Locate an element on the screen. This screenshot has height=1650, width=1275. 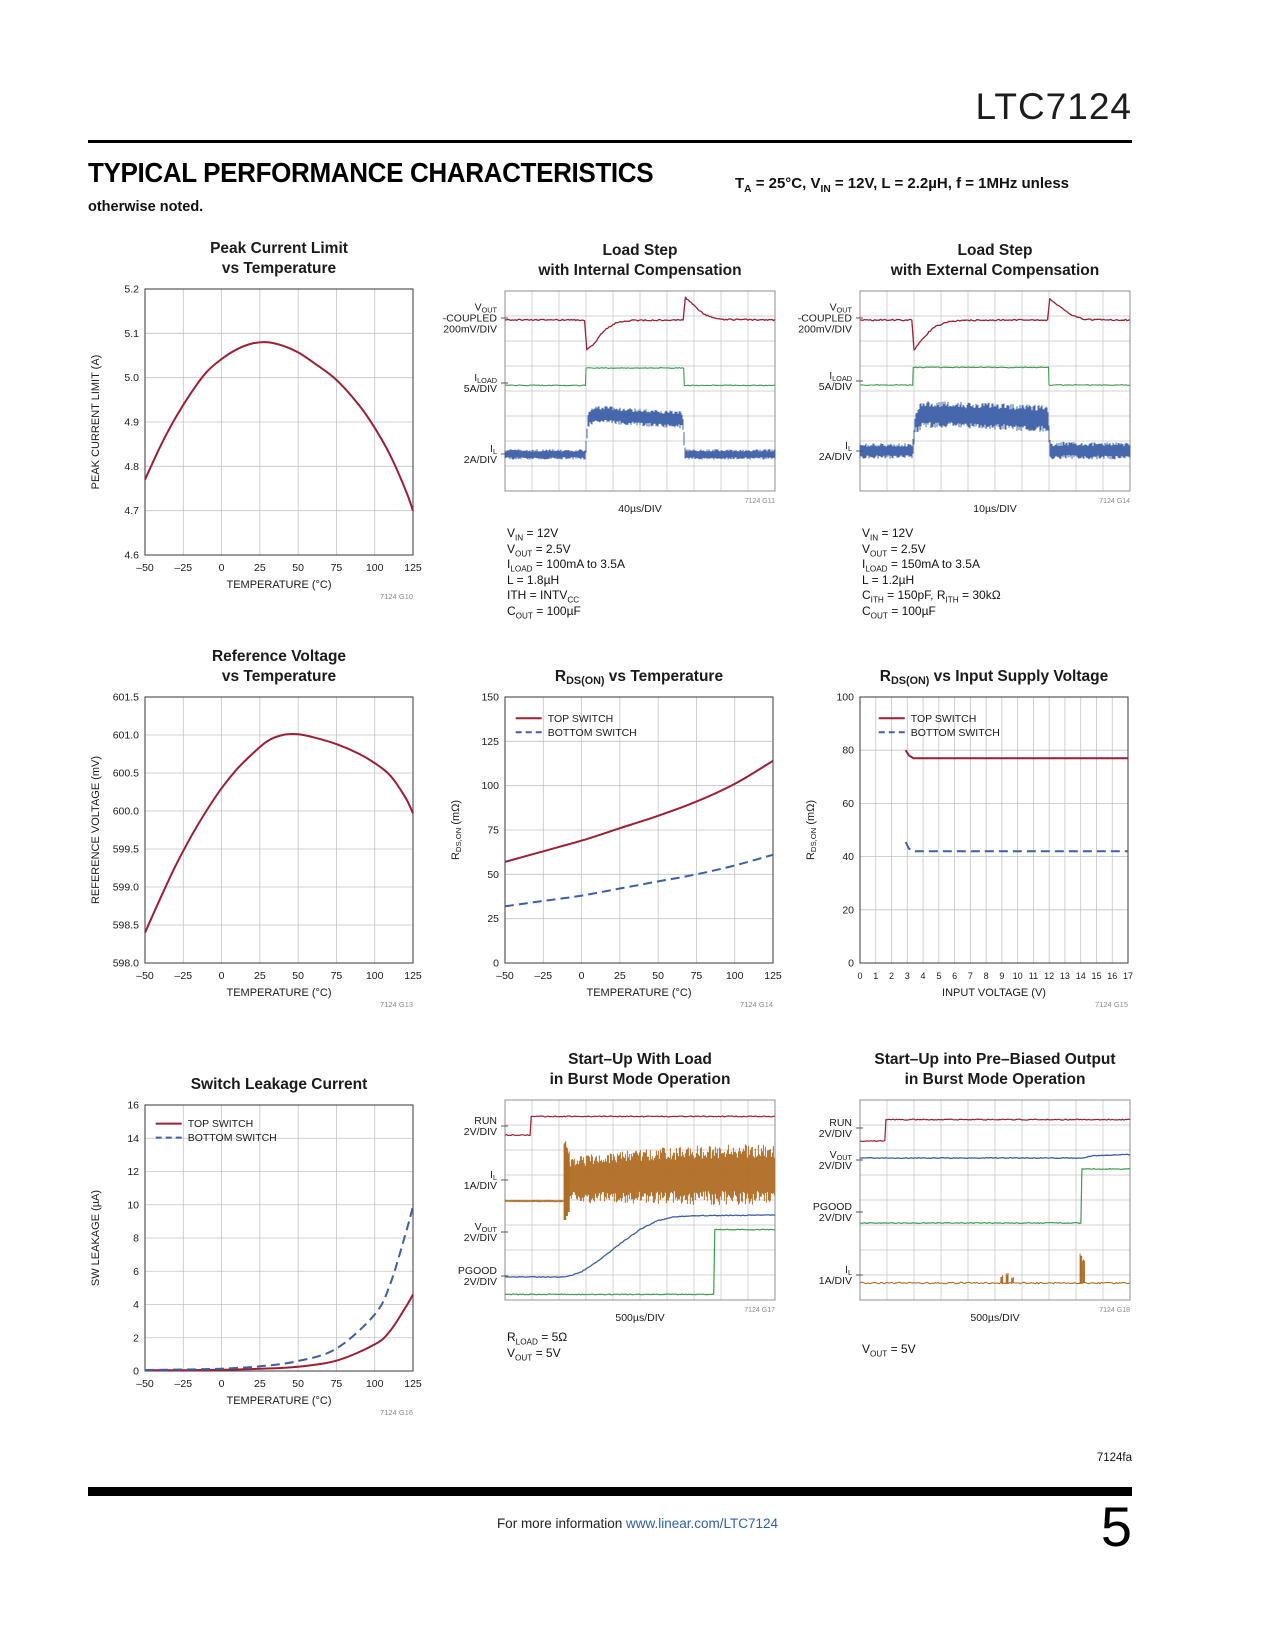
legend: TOP SWITCH BOTTOM SWITCH is located at coordinates (216, 1131).